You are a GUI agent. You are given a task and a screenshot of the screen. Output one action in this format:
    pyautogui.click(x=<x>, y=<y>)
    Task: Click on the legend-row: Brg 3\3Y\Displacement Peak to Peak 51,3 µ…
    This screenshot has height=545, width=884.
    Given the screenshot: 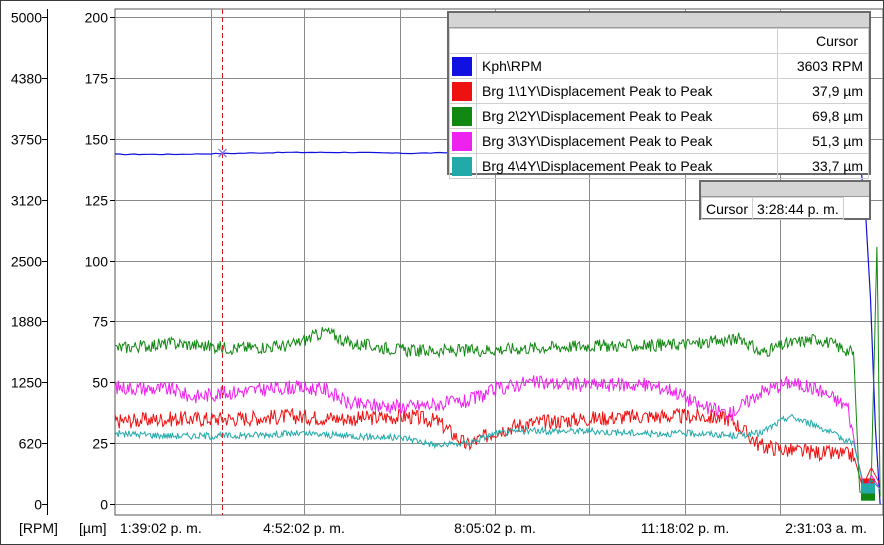 What is the action you would take?
    pyautogui.click(x=659, y=141)
    